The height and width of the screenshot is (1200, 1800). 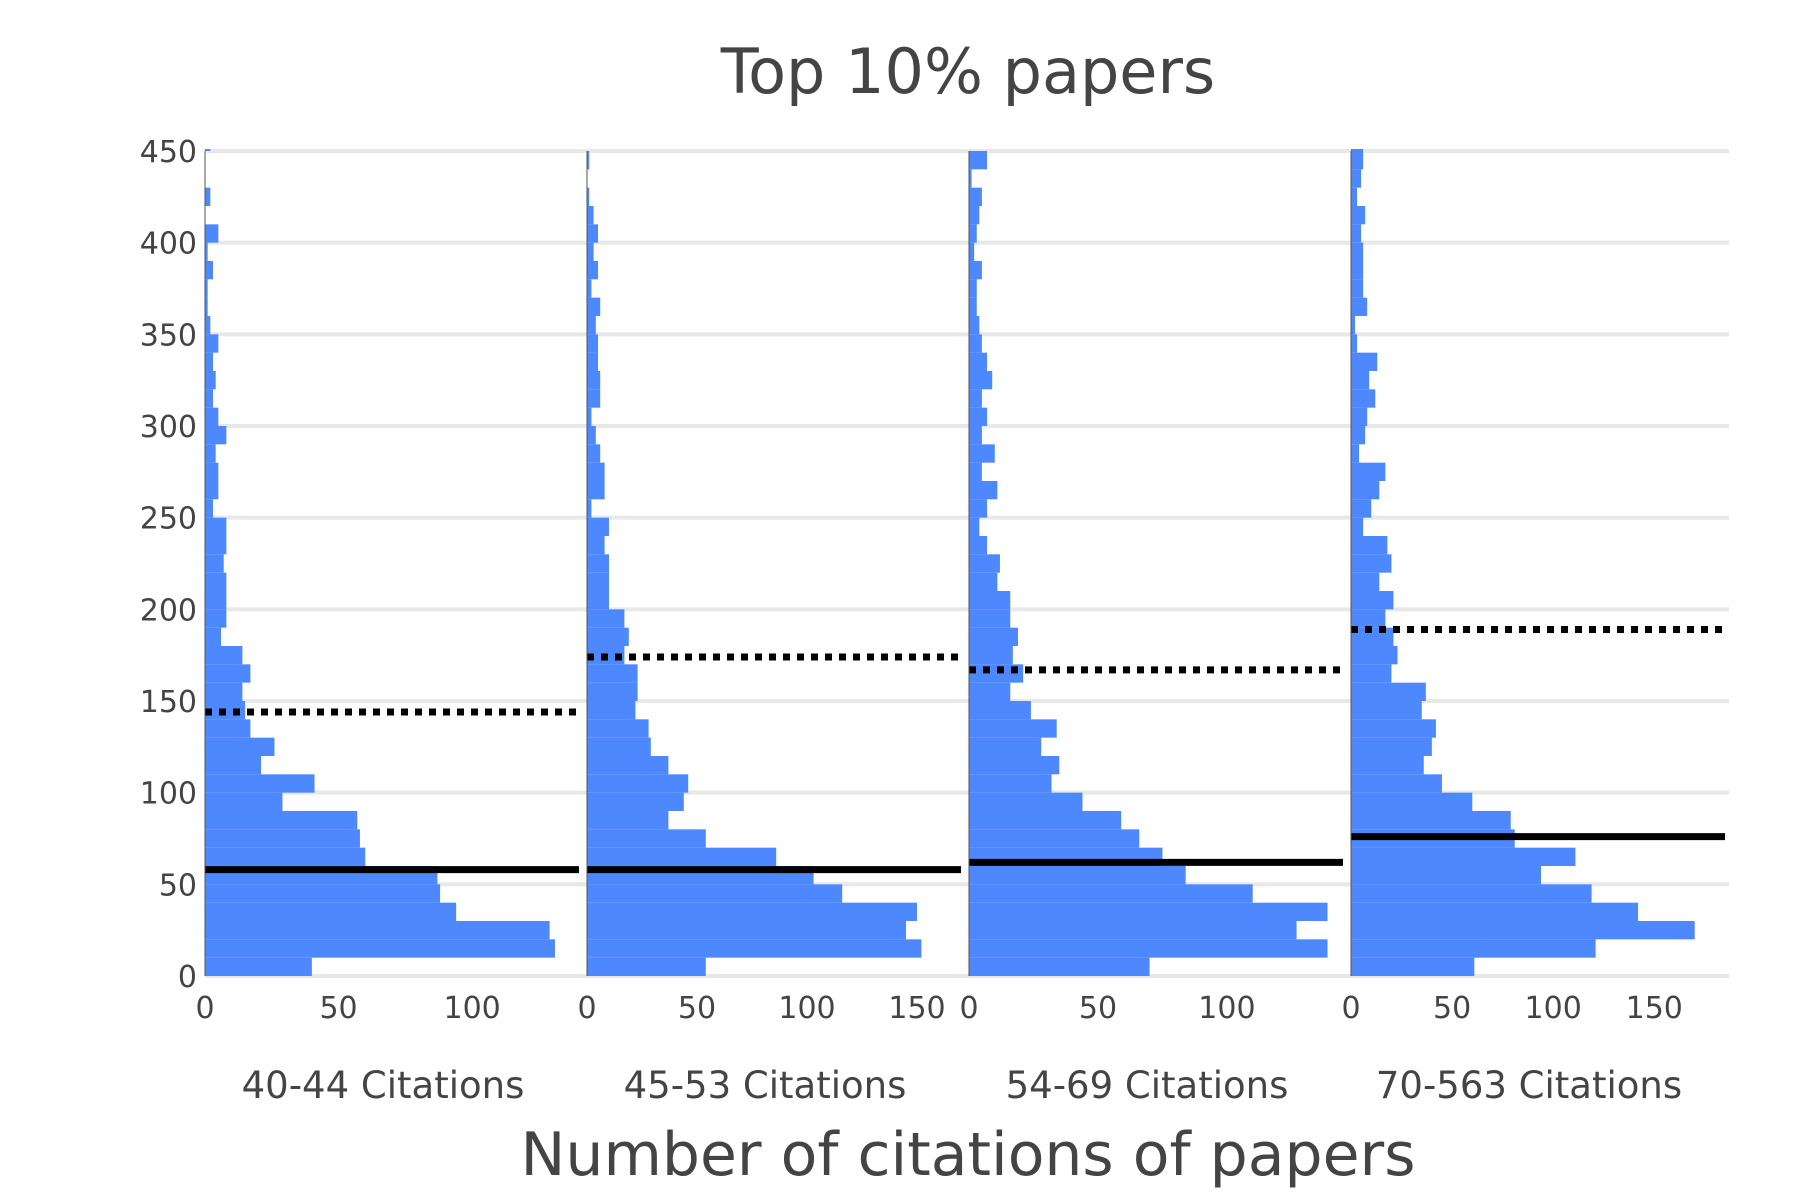 What do you see at coordinates (168, 610) in the screenshot?
I see `y-tick-label-200: 200` at bounding box center [168, 610].